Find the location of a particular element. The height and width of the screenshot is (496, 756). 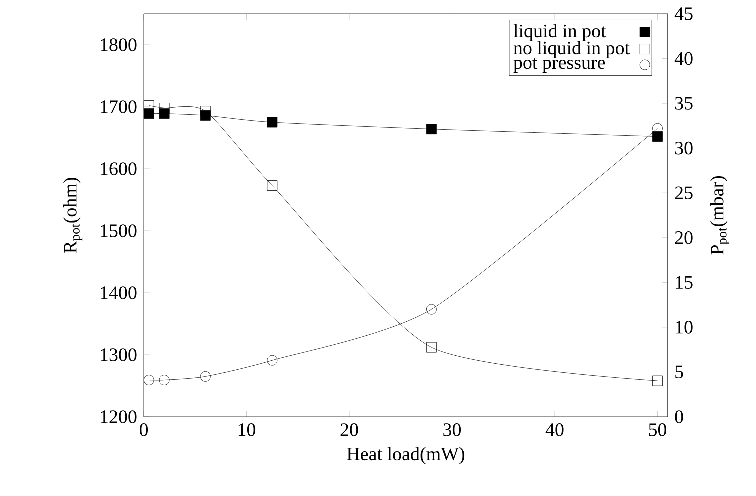

x-tick-label: 0 is located at coordinates (144, 430).